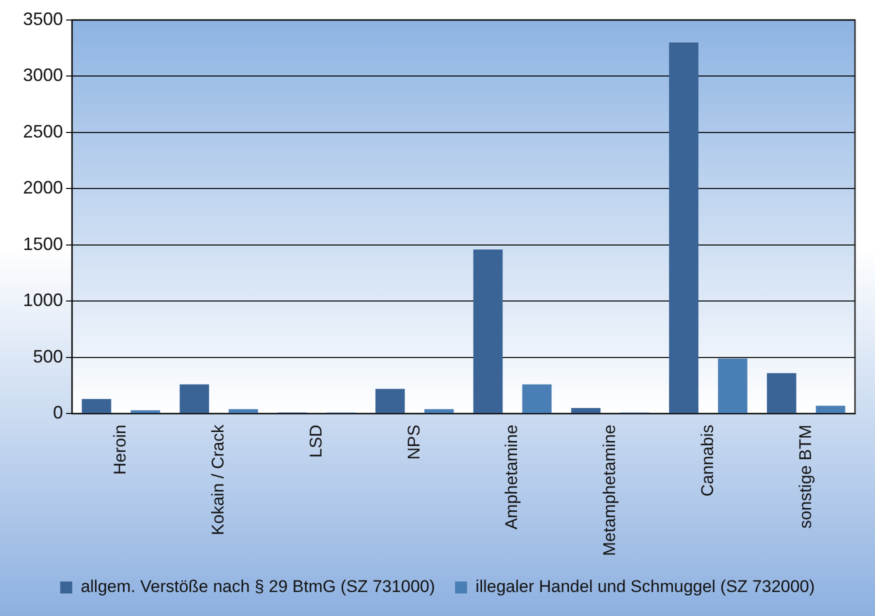 The width and height of the screenshot is (875, 616). What do you see at coordinates (316, 441) in the screenshot?
I see `x-tick-label: LSD` at bounding box center [316, 441].